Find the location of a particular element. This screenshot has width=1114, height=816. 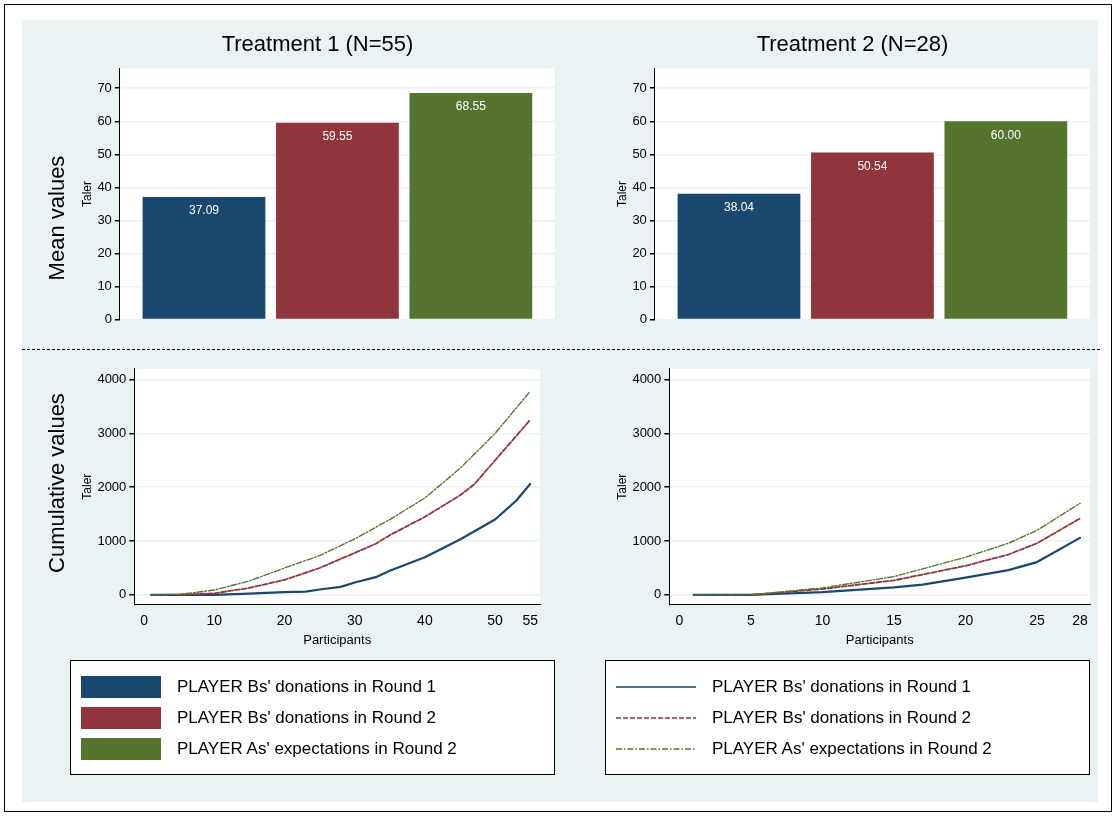

data-label: 59.55 is located at coordinates (337, 136).